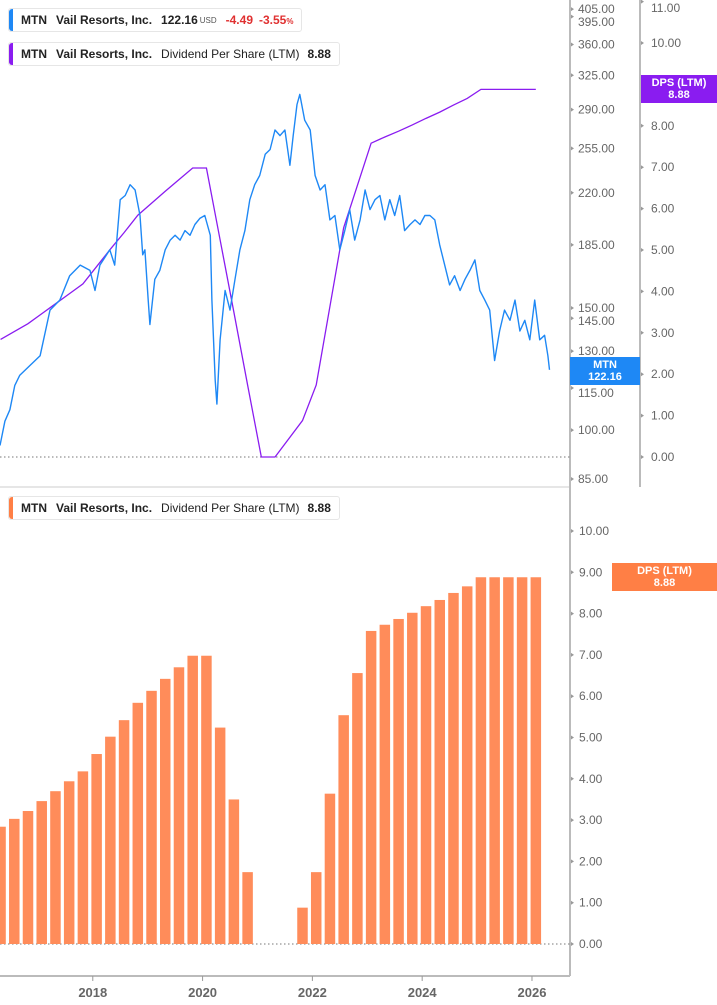 This screenshot has height=1005, width=717. I want to click on price-tick-label: 395.00, so click(596, 22).